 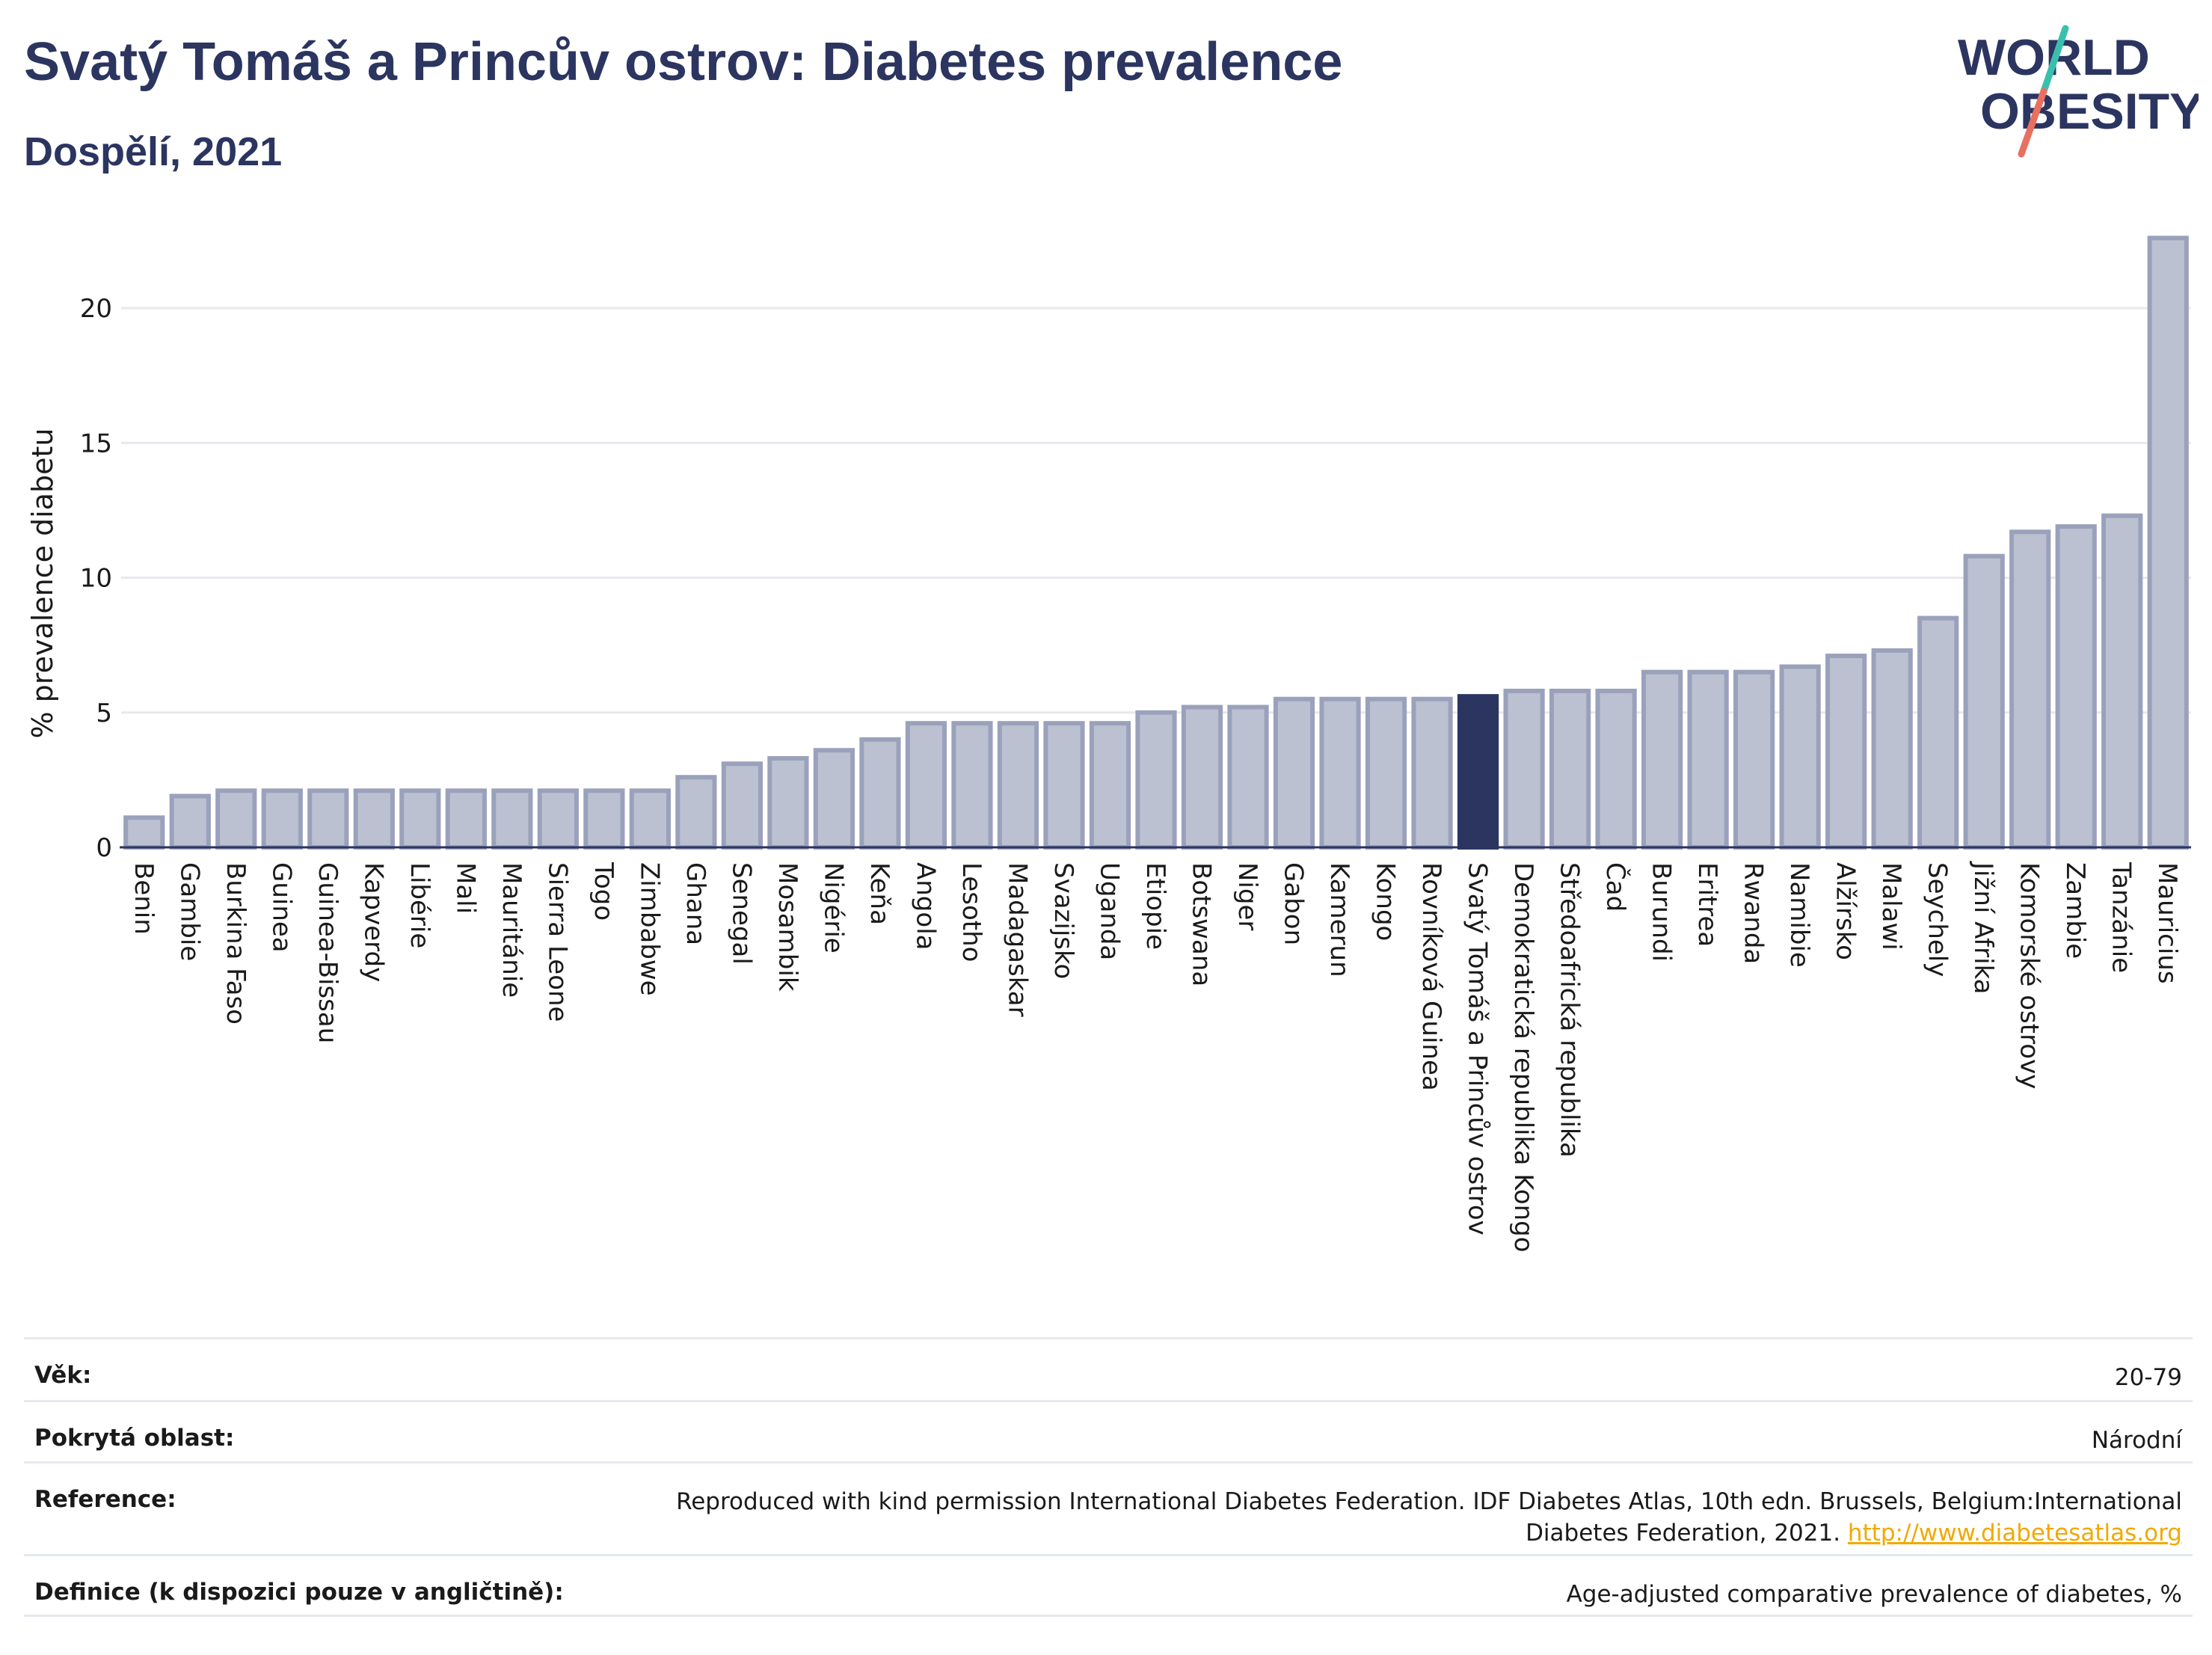 I want to click on world-obesity-logo: WORLD OBESITY, so click(x=2078, y=91).